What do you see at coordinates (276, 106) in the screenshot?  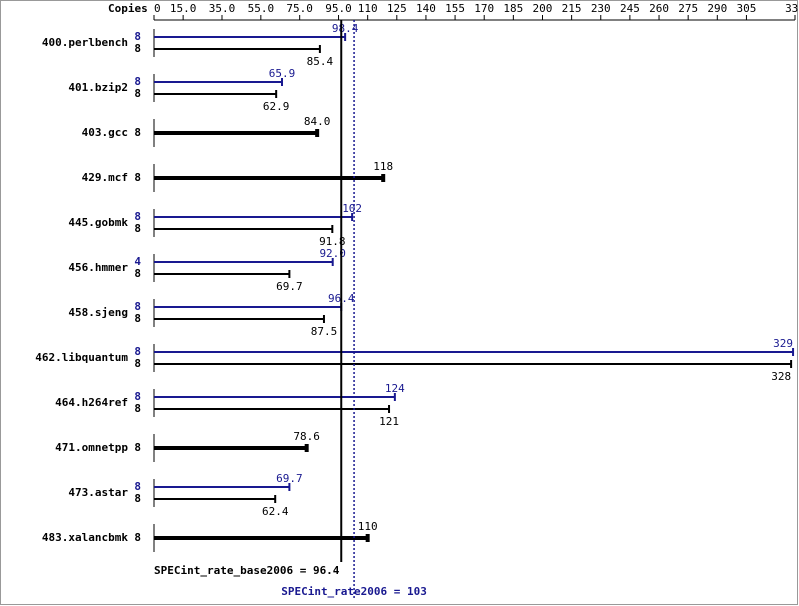 I see `value-label: 62.9` at bounding box center [276, 106].